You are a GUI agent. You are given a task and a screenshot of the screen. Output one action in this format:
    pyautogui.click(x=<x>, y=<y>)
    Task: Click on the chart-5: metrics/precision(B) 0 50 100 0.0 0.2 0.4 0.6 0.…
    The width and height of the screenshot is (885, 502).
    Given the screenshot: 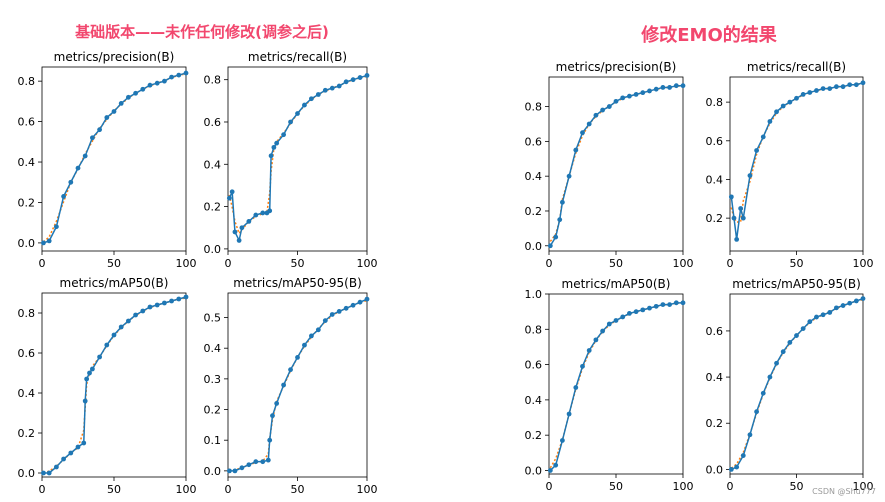 What is the action you would take?
    pyautogui.click(x=609, y=165)
    